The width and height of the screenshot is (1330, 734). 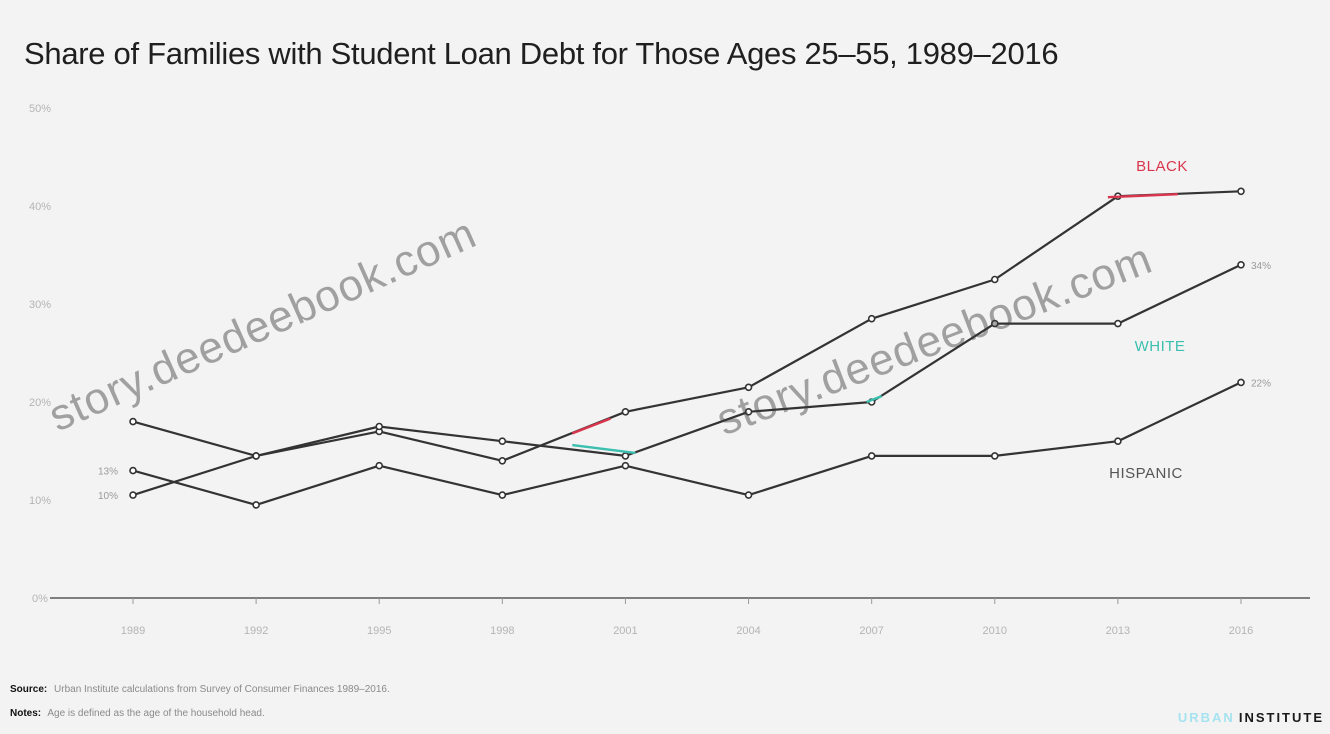 I want to click on y-tick-label: 0%, so click(x=40, y=599).